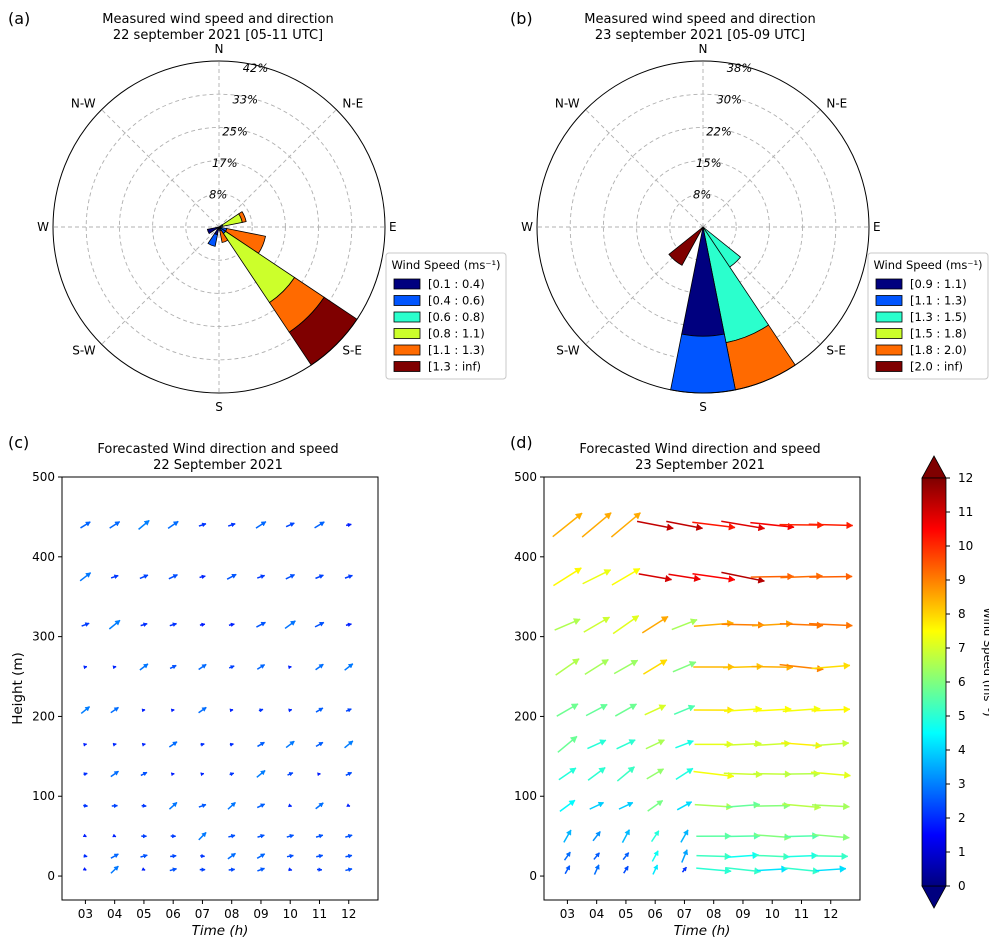 This screenshot has width=989, height=946. Describe the element at coordinates (219, 227) in the screenshot. I see `grid-circle` at that location.